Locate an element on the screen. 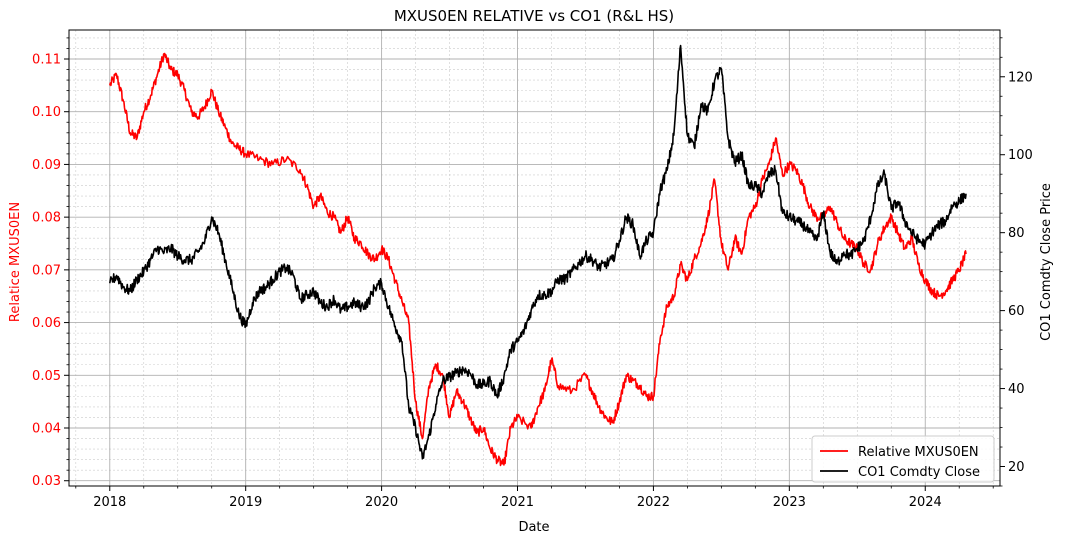 This screenshot has width=1066, height=545. y-right-tick-label: 80 is located at coordinates (1016, 233).